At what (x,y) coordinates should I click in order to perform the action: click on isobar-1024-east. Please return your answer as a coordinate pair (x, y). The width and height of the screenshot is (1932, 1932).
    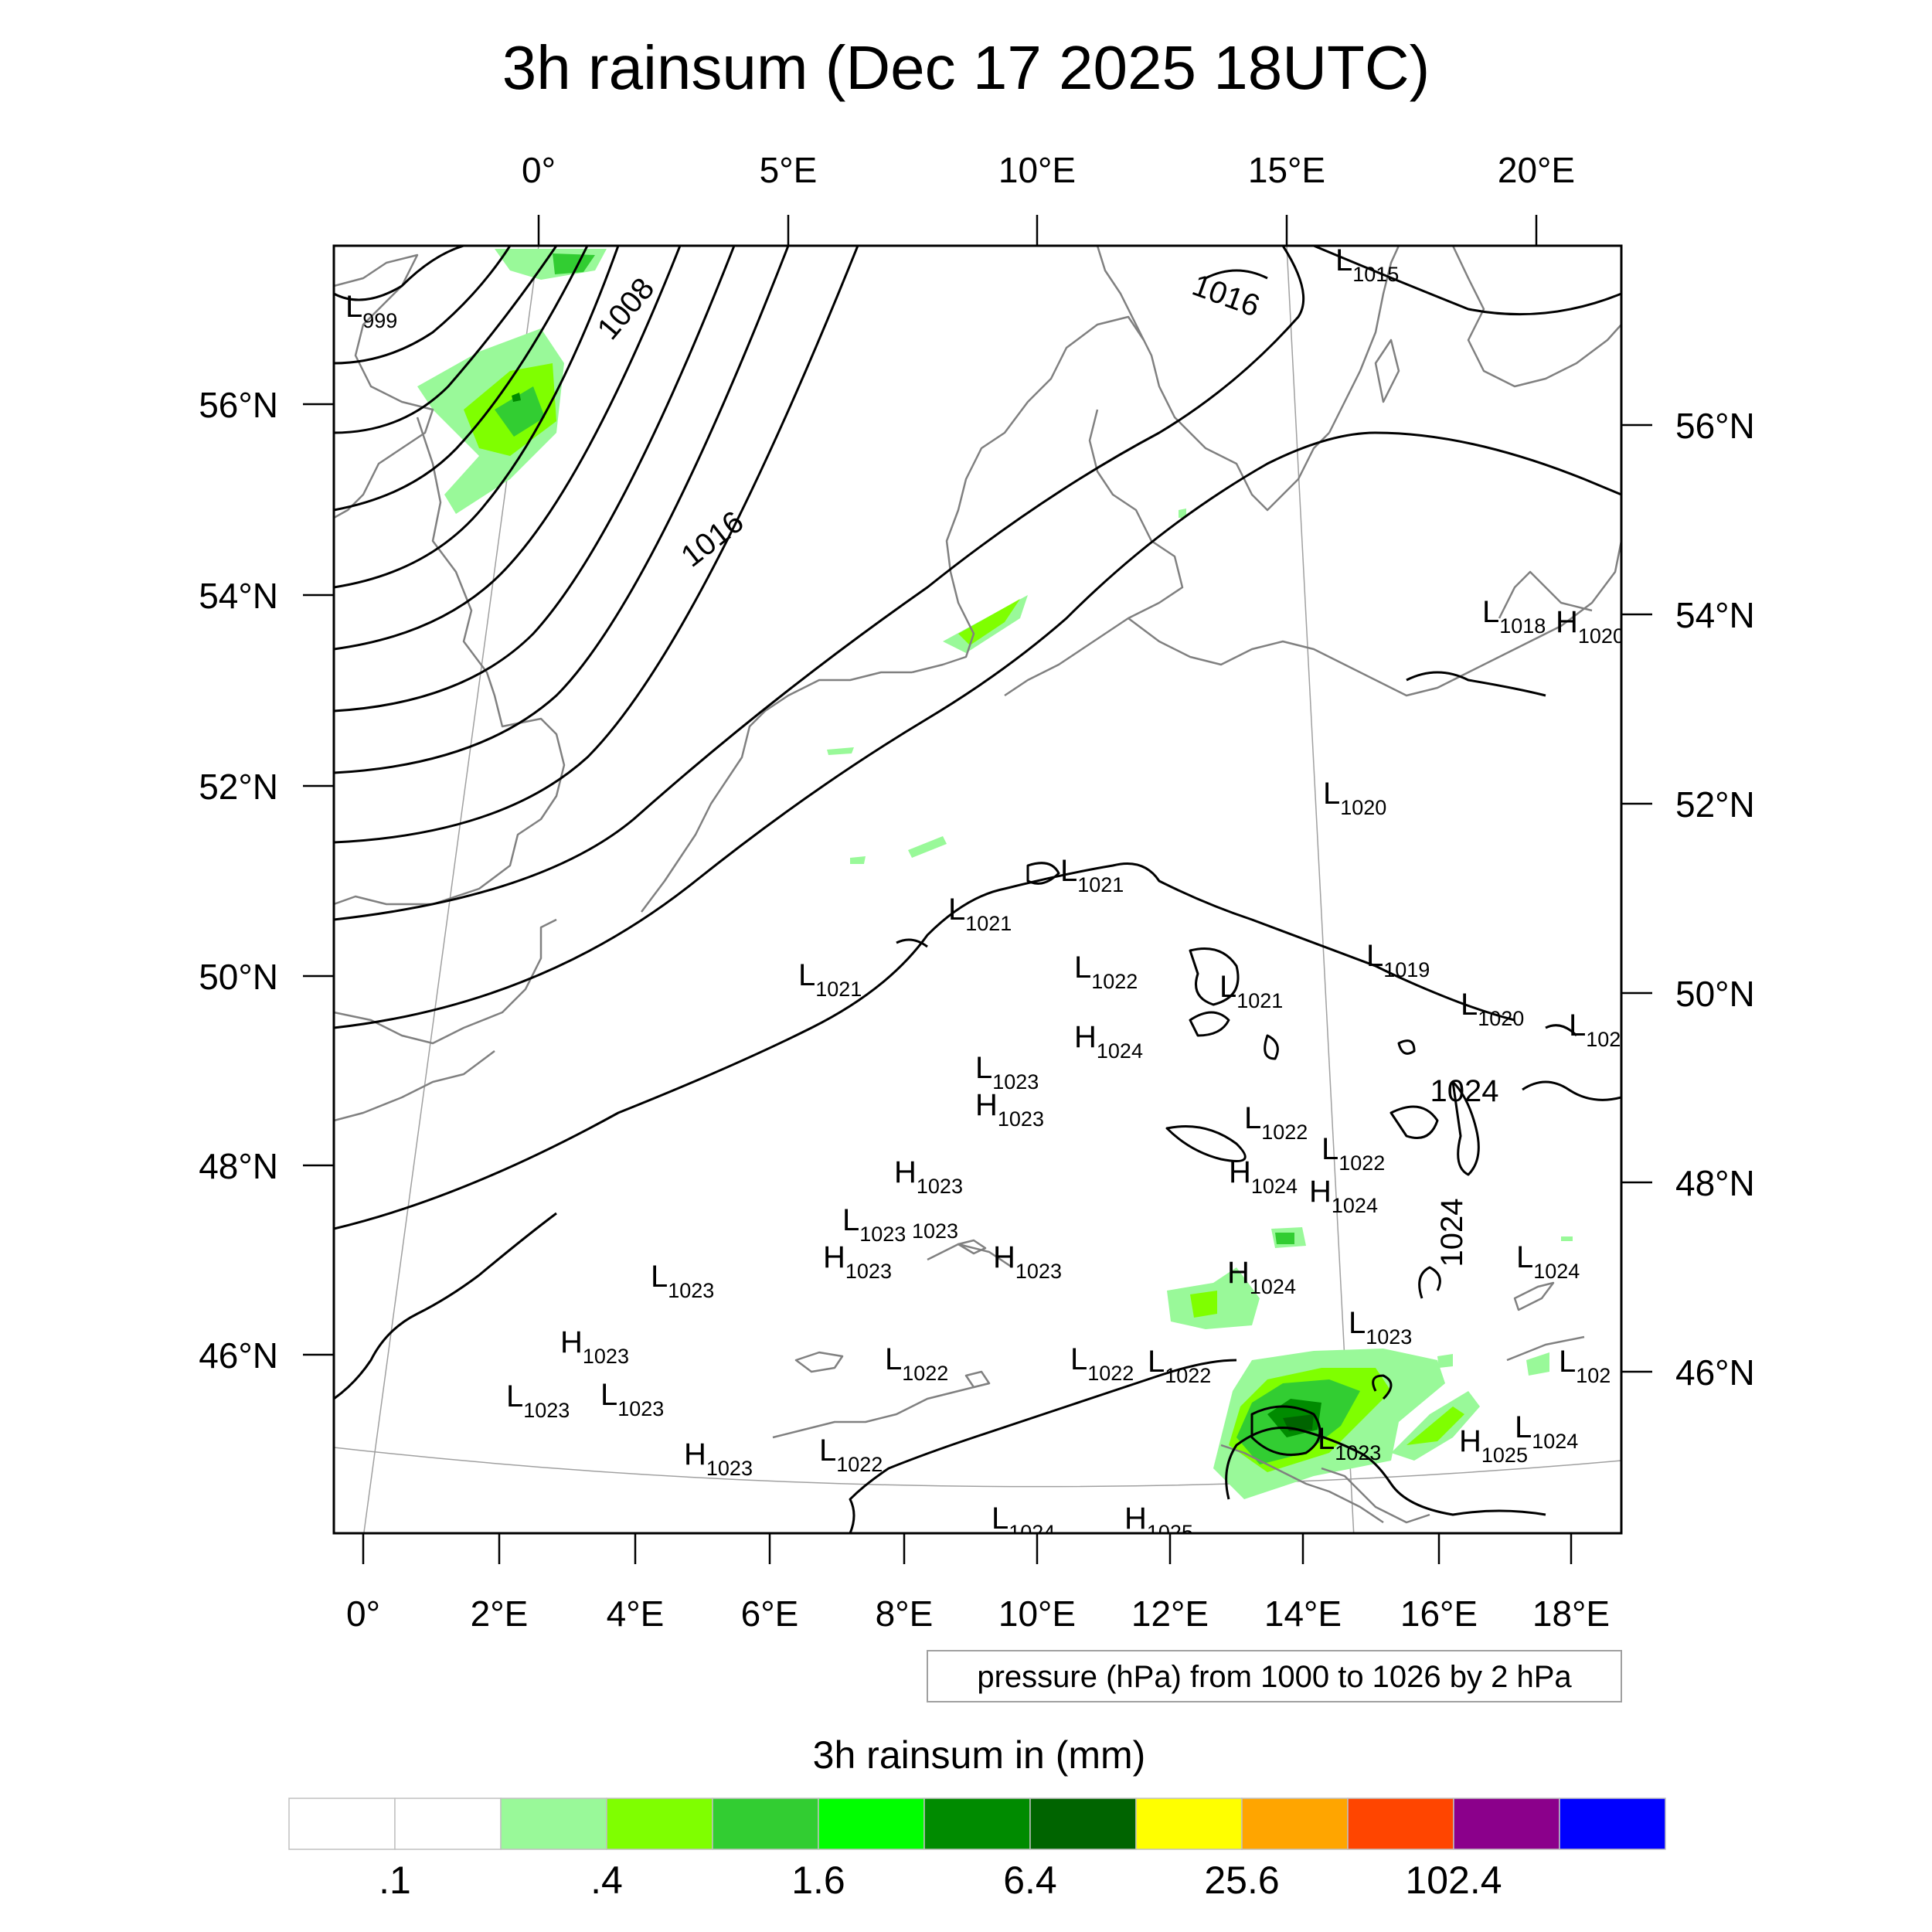
    Looking at the image, I should click on (1466, 1128).